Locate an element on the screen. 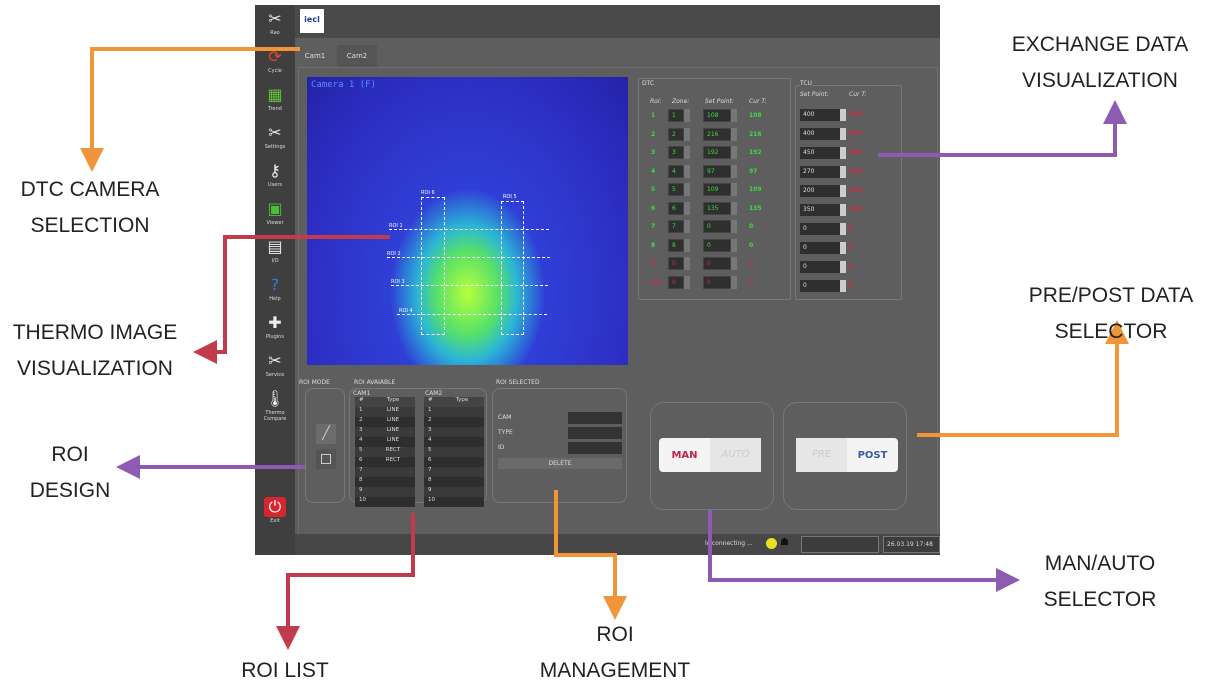  man-auto-toggle: MAN AUTO is located at coordinates (710, 455).